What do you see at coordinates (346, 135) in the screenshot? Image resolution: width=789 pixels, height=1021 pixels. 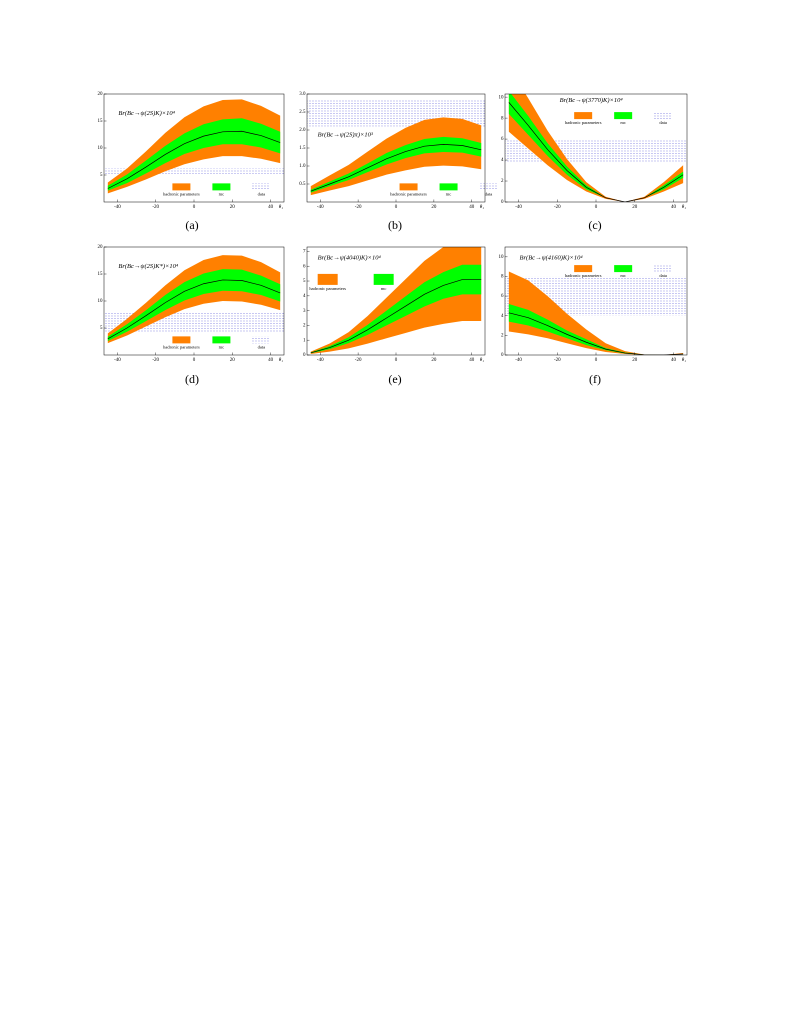 I see `chart-title: Br(Bc→ψ(2S)π)×10³` at bounding box center [346, 135].